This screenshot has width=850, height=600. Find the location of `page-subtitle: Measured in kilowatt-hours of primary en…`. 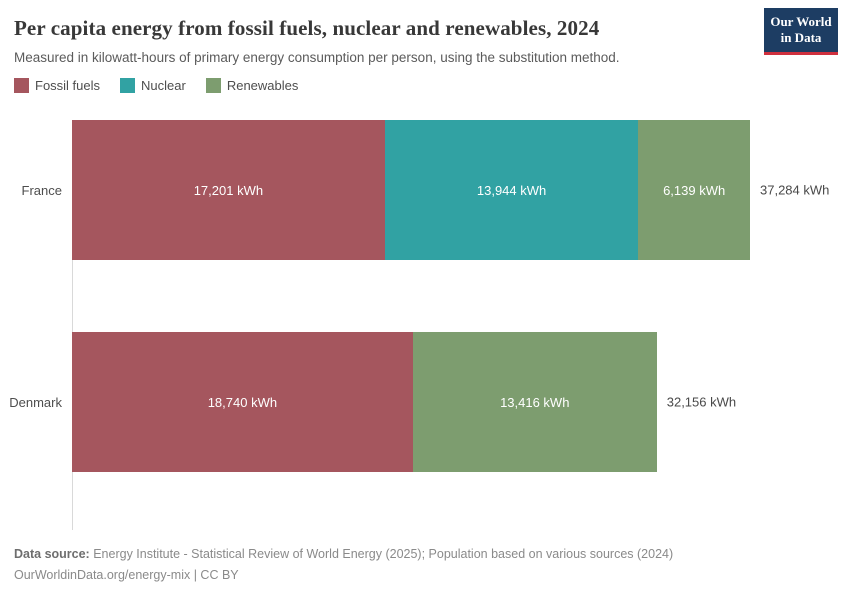

page-subtitle: Measured in kilowatt-hours of primary en… is located at coordinates (317, 57).